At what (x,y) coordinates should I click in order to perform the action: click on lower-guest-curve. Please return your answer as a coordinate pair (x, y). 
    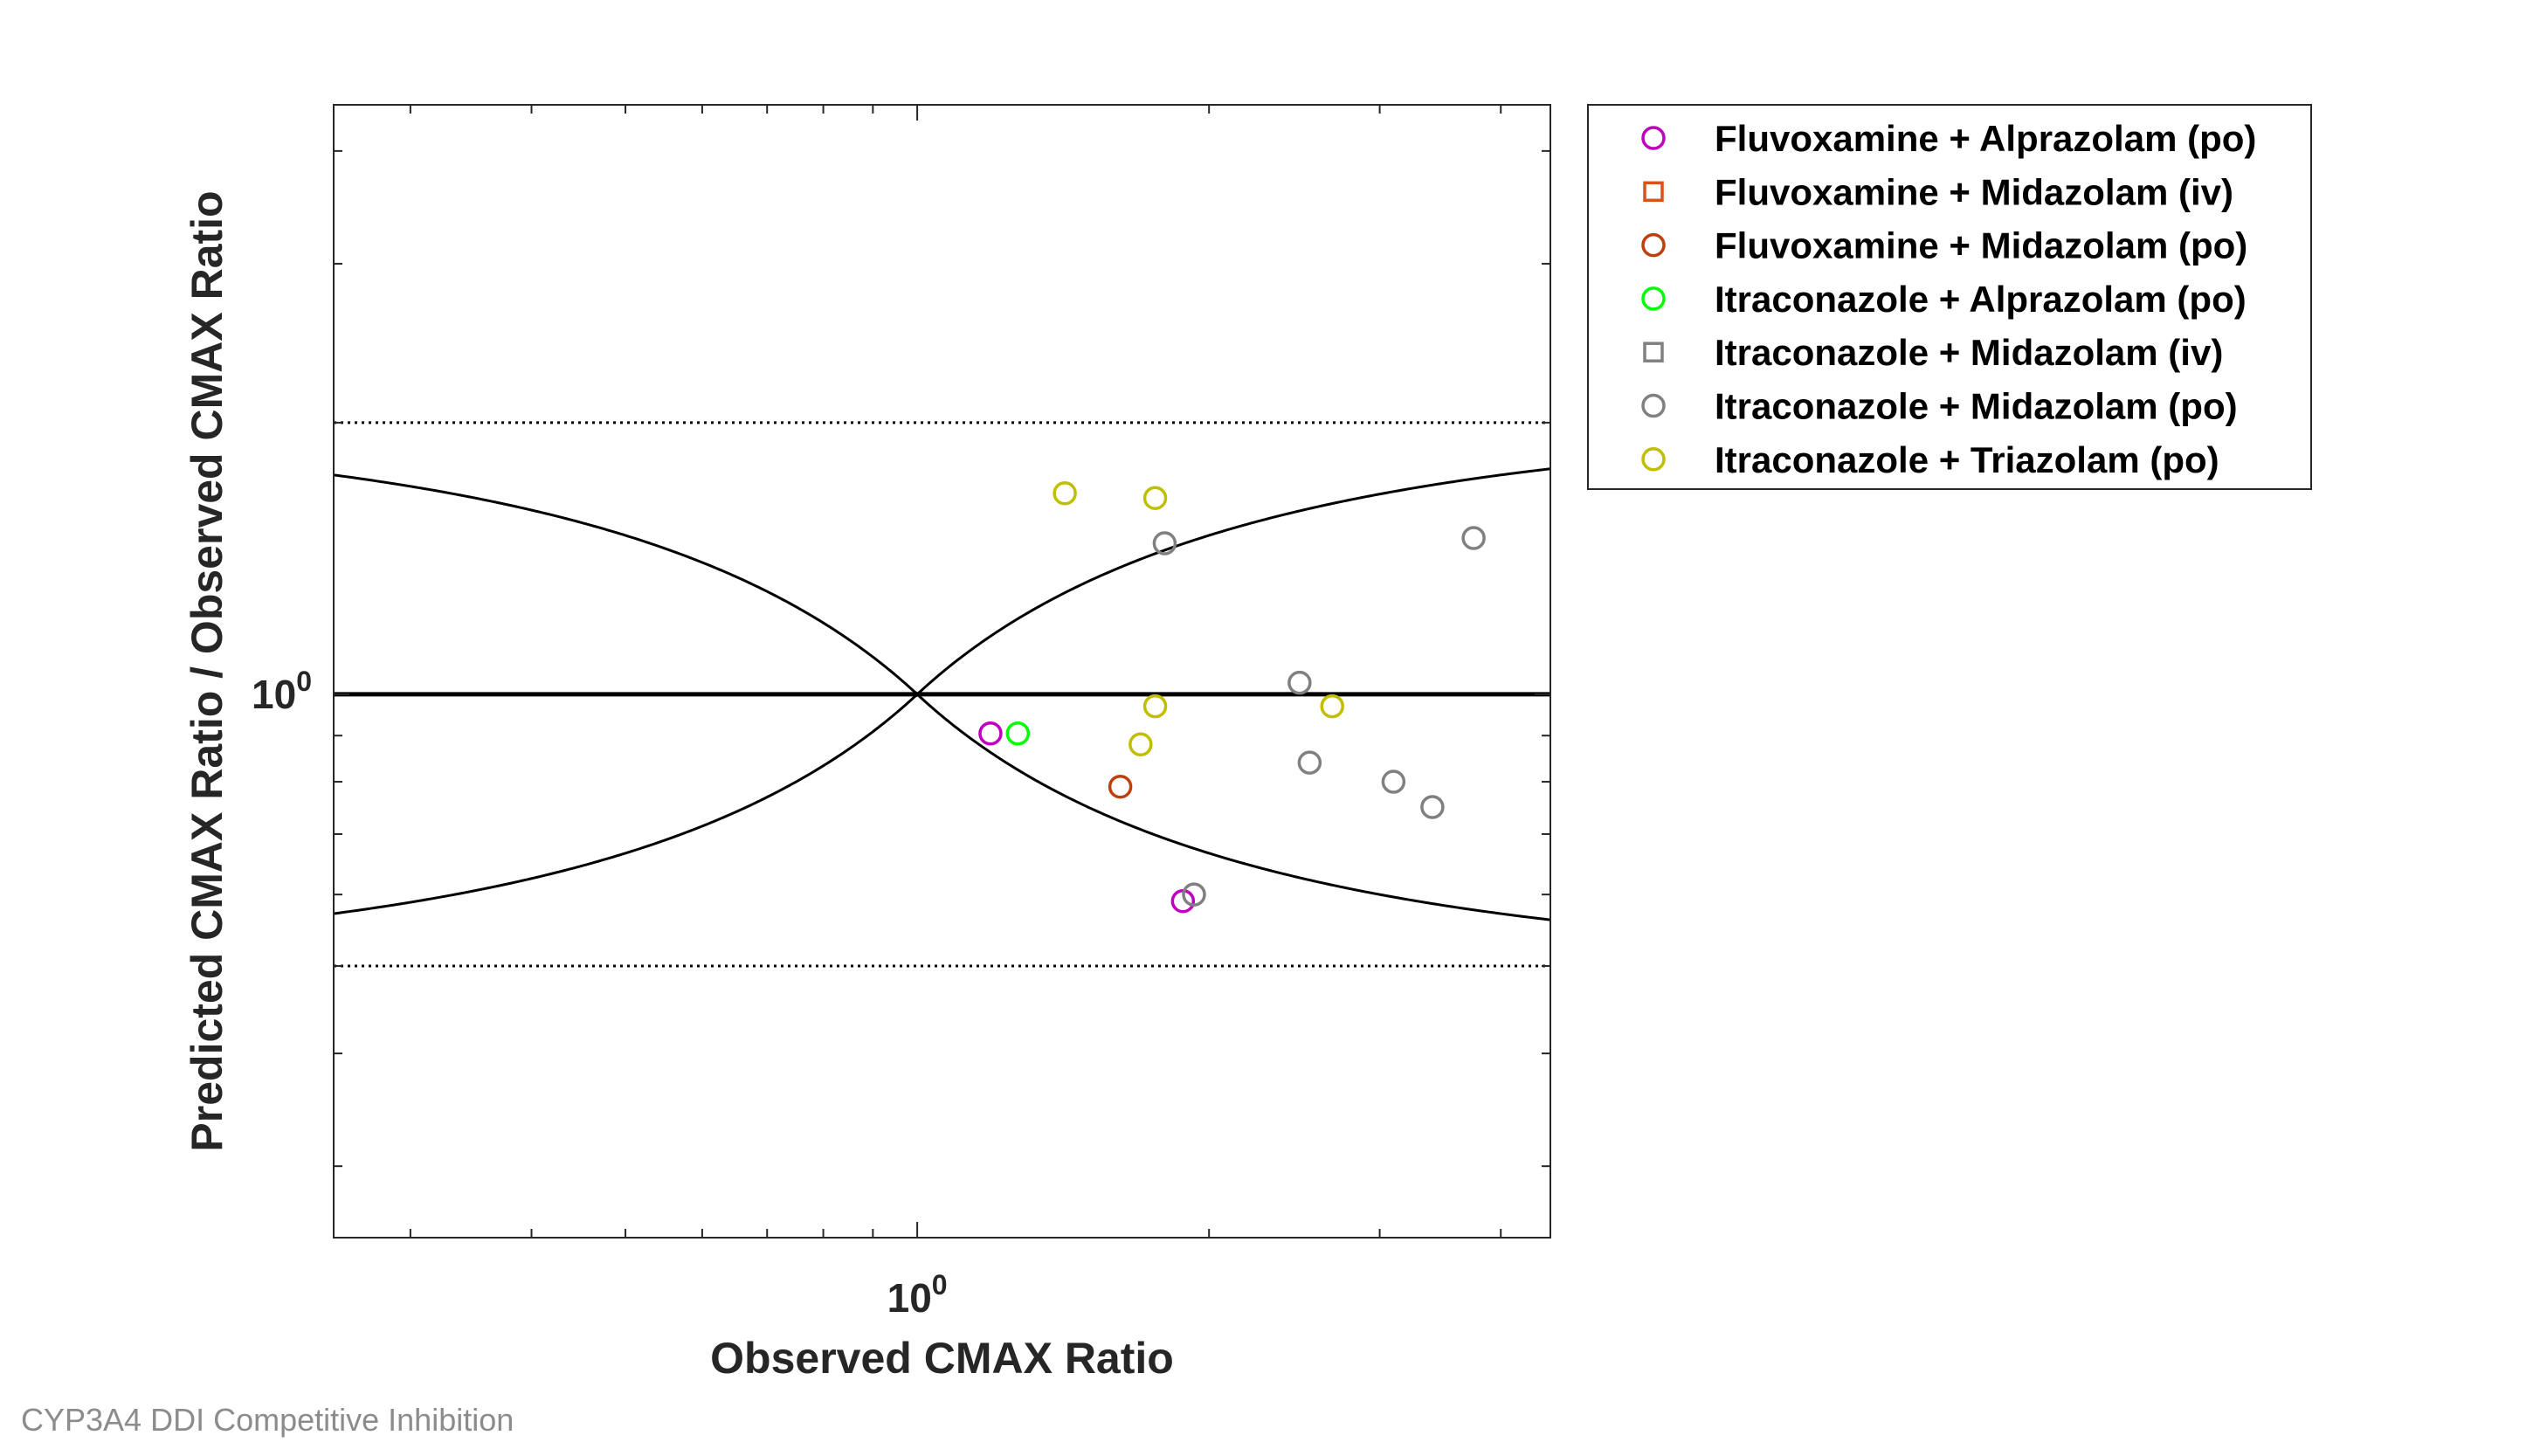
    Looking at the image, I should click on (942, 807).